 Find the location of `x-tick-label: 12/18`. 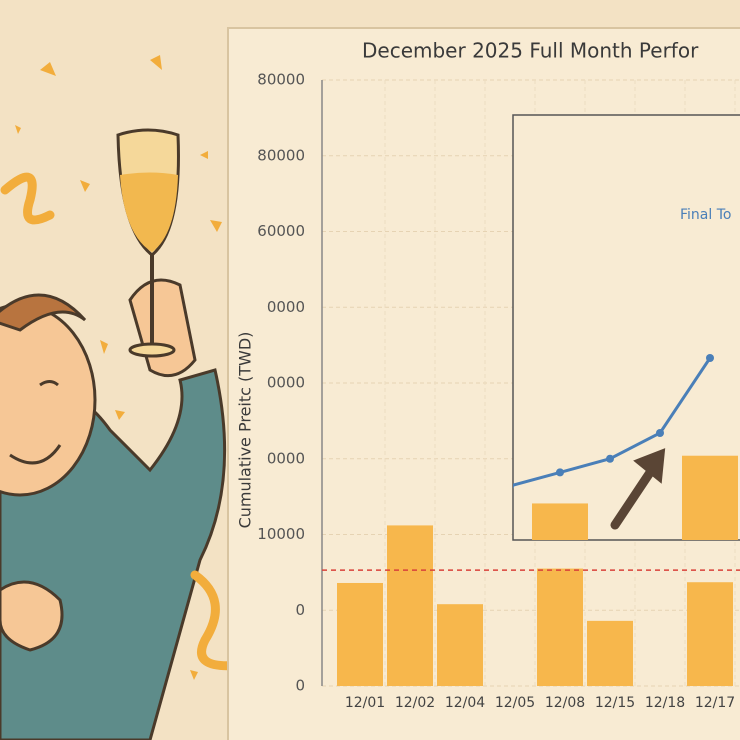

x-tick-label: 12/18 is located at coordinates (665, 703).